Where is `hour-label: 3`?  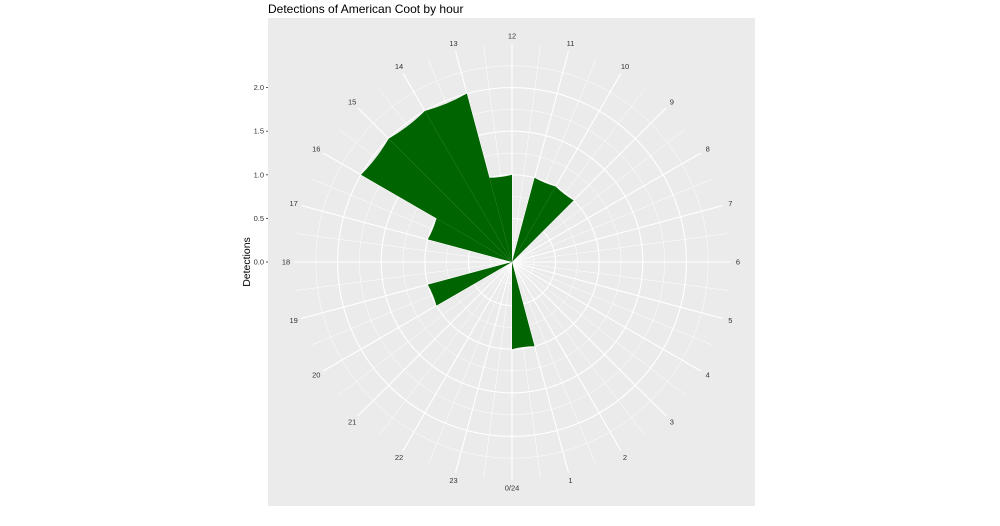 hour-label: 3 is located at coordinates (672, 421).